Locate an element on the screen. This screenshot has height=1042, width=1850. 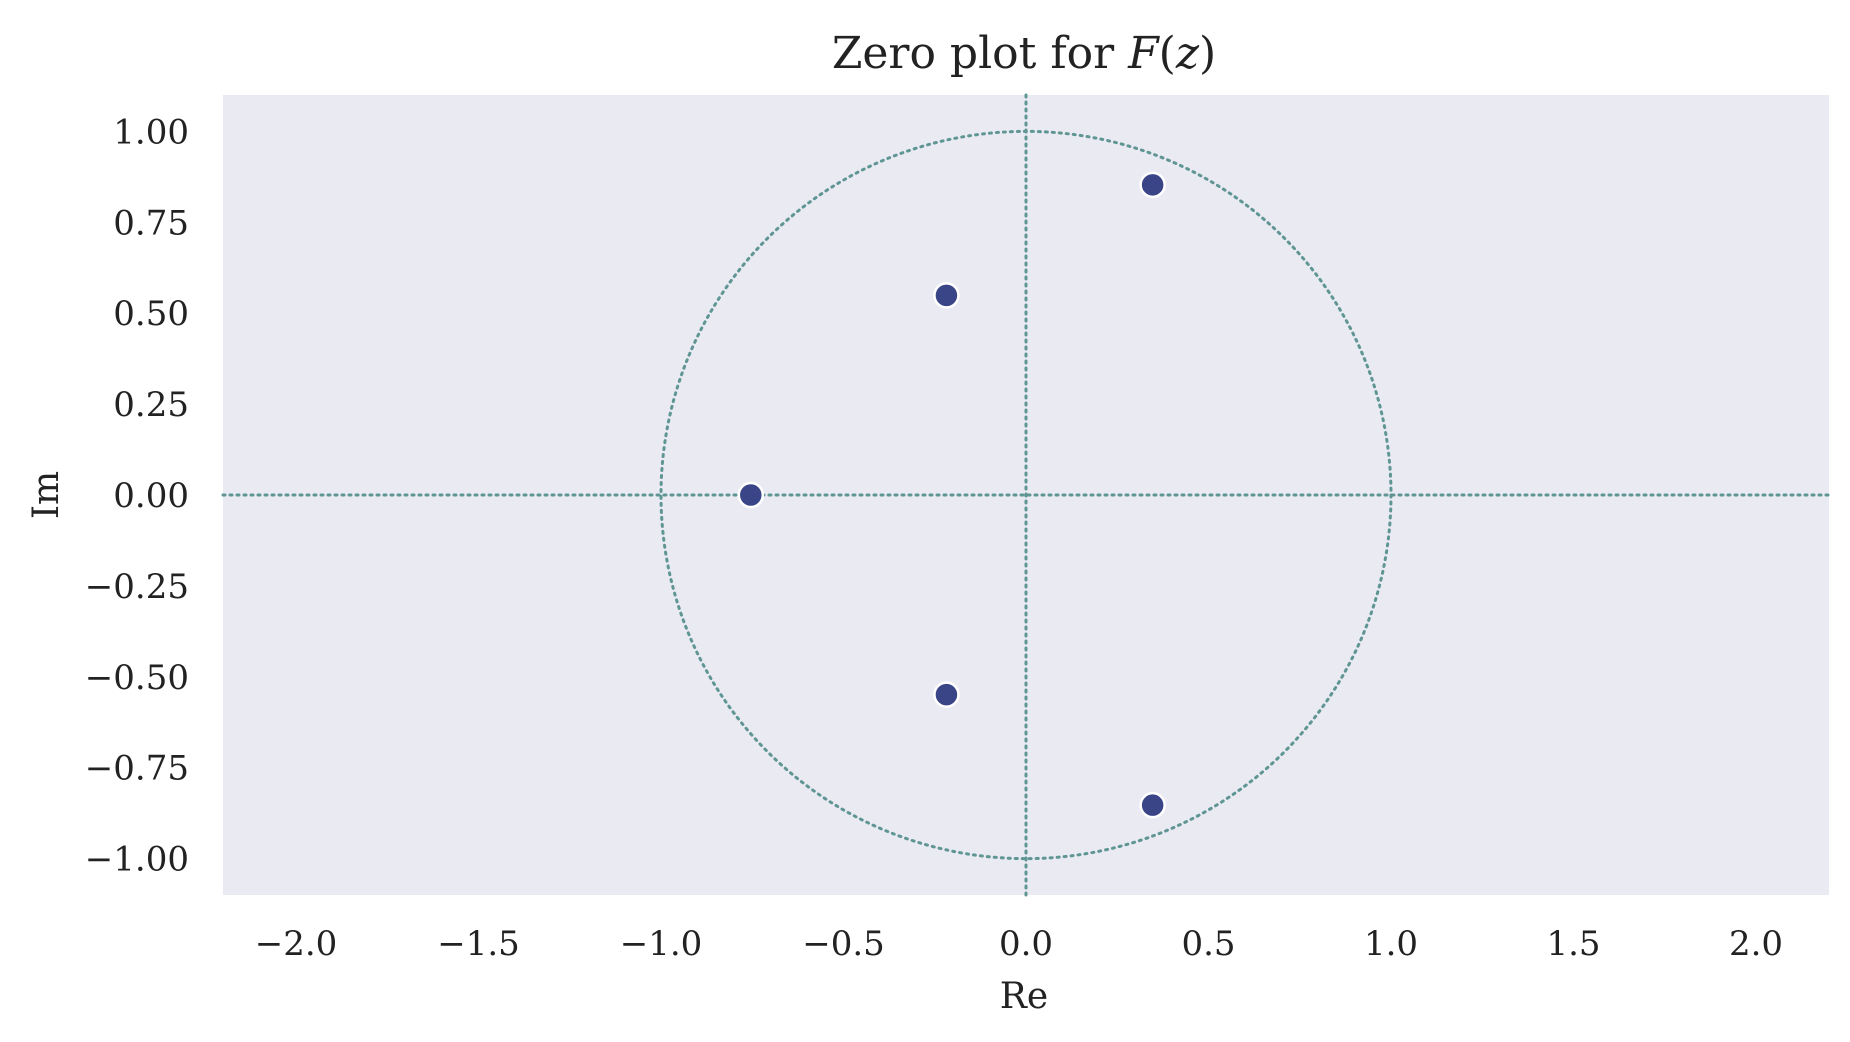
zero-points is located at coordinates (951, 495).